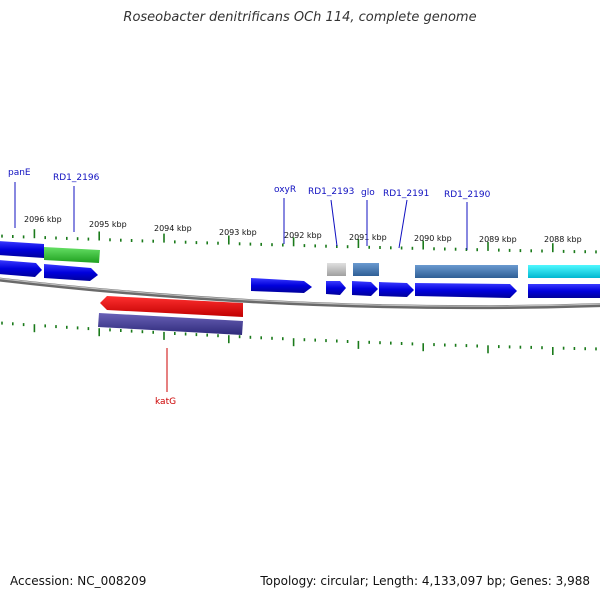 This screenshot has width=600, height=600. What do you see at coordinates (563, 239) in the screenshot?
I see `scale-label-2088: 2088 kbp` at bounding box center [563, 239].